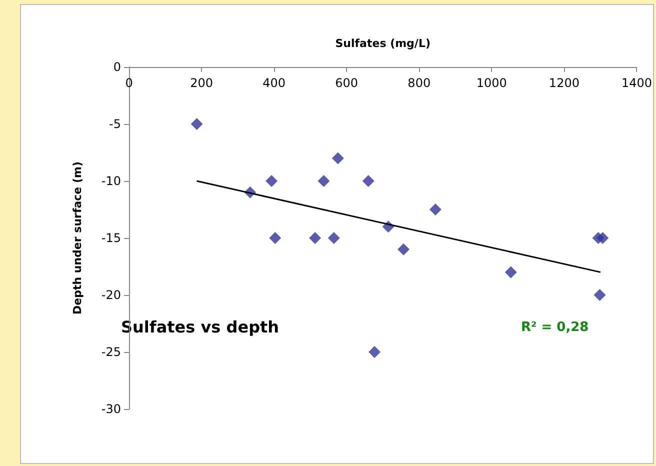 Image resolution: width=656 pixels, height=466 pixels. Describe the element at coordinates (346, 83) in the screenshot. I see `x-tick-label: 600` at that location.